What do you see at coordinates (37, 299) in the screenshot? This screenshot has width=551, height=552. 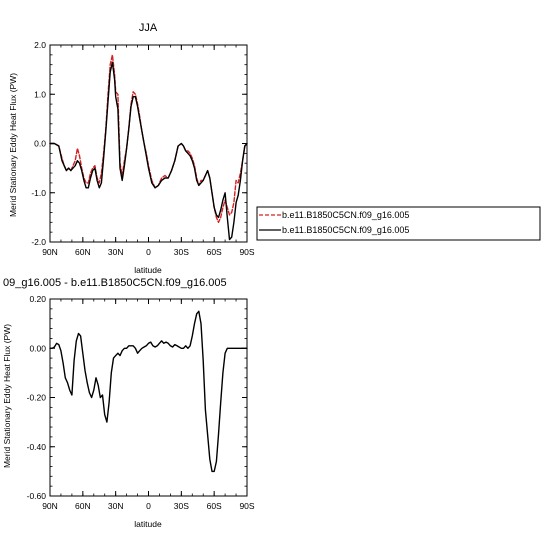 I see `y-tick-label: 0.20` at bounding box center [37, 299].